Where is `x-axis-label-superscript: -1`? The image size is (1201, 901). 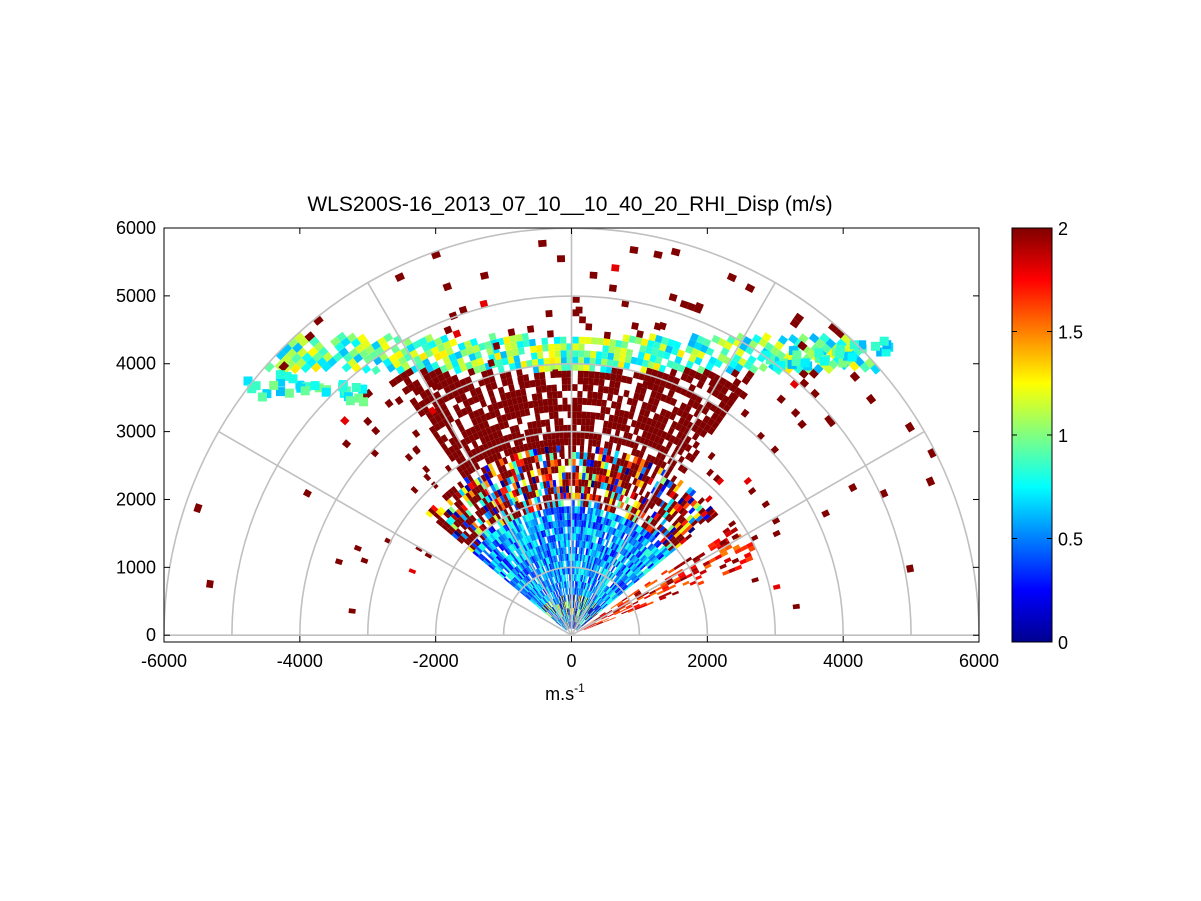
x-axis-label-superscript: -1 is located at coordinates (579, 688).